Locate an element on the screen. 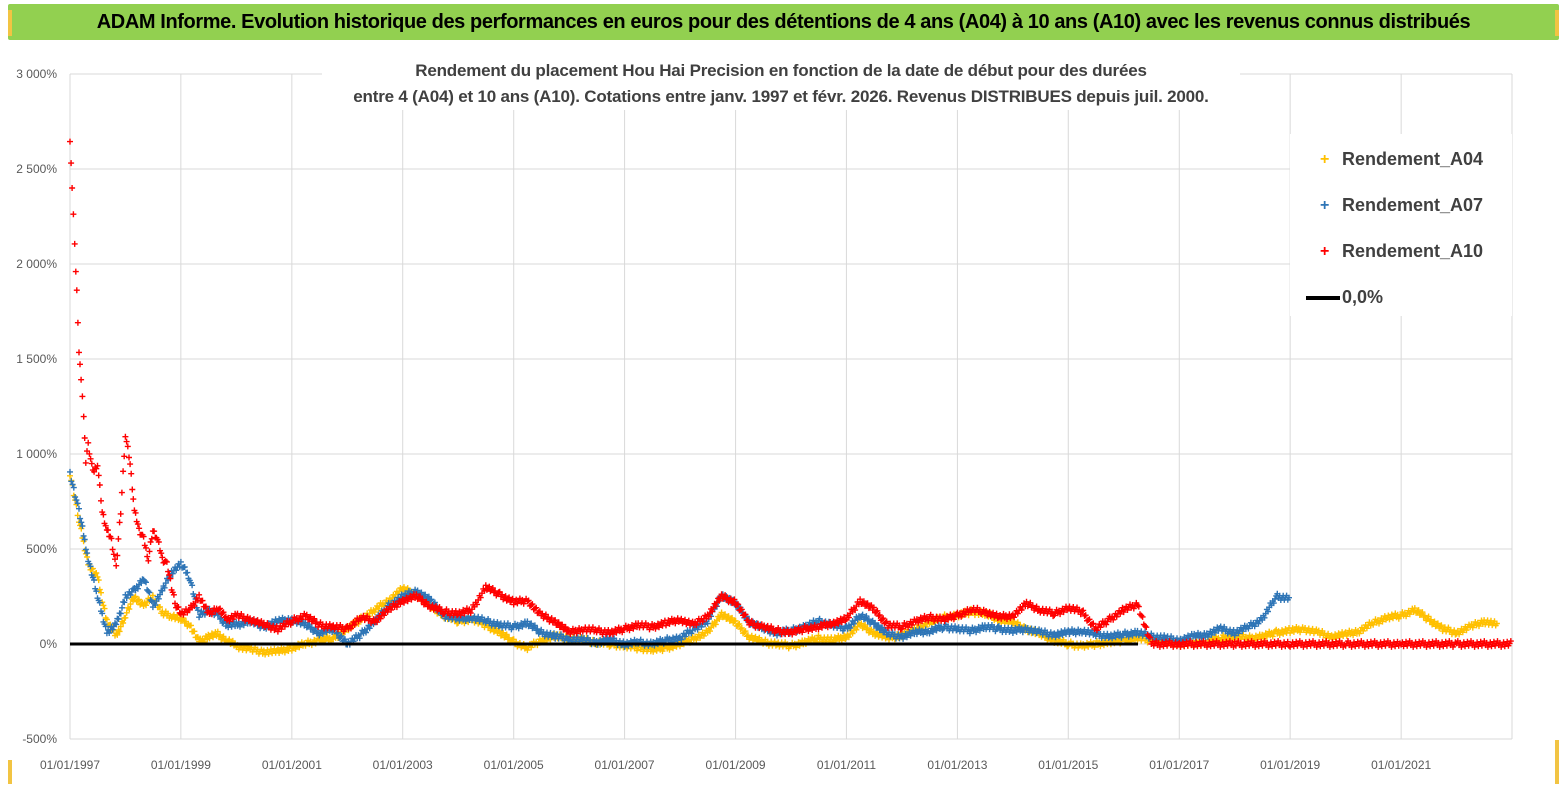  x-tick-label: 01/01/2019 is located at coordinates (1290, 765).